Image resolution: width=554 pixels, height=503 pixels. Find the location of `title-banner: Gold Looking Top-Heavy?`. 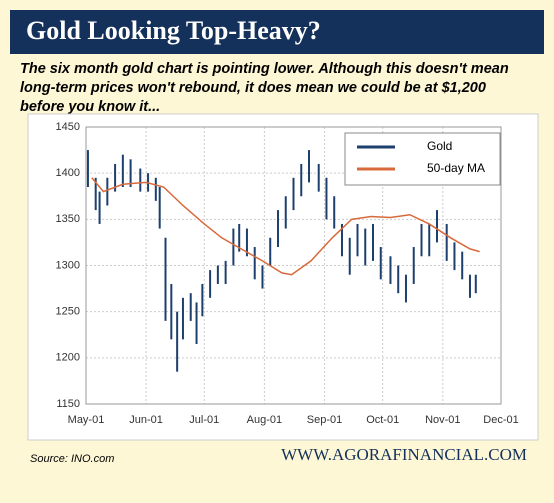

title-banner: Gold Looking Top-Heavy? is located at coordinates (277, 32).